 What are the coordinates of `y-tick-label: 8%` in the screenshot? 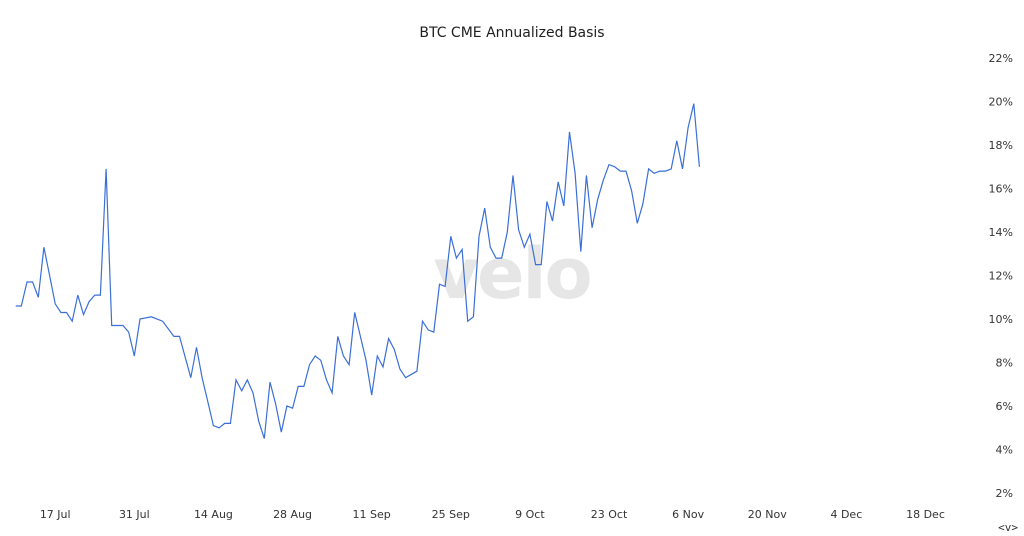 It's located at (1004, 363).